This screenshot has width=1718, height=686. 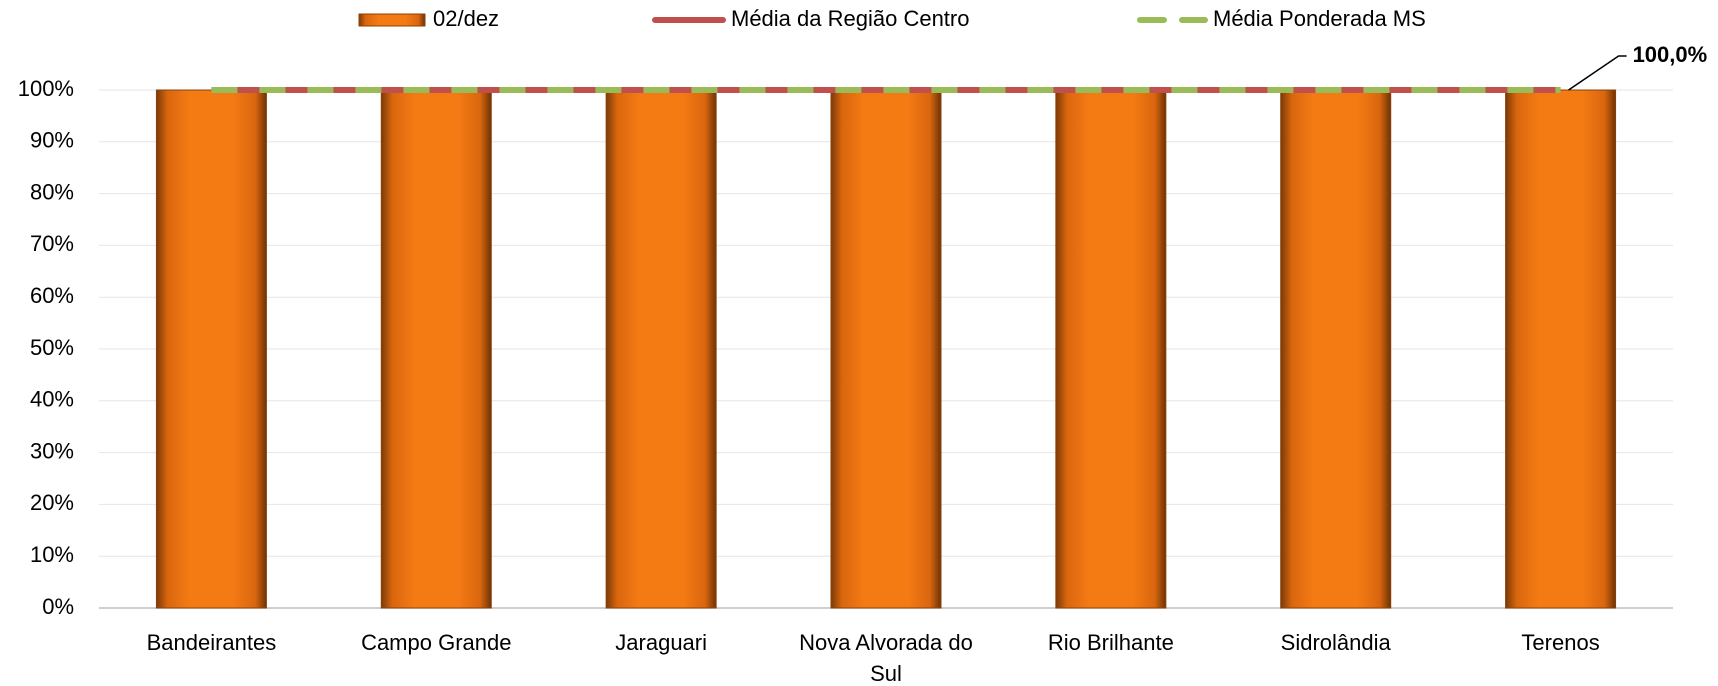 I want to click on y-tick-label: 70%, so click(x=52, y=243).